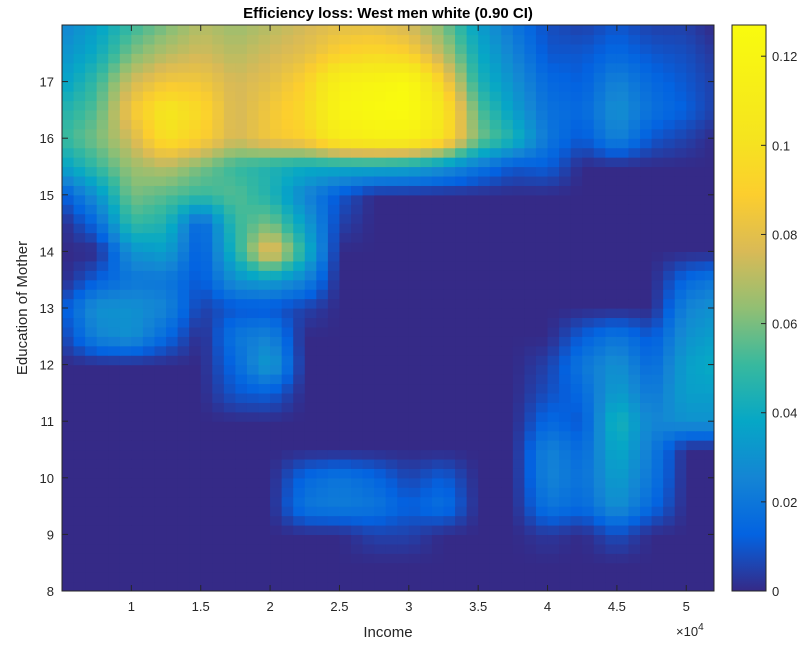 This screenshot has width=804, height=648. Describe the element at coordinates (47, 251) in the screenshot. I see `y-tick-label: 14` at that location.